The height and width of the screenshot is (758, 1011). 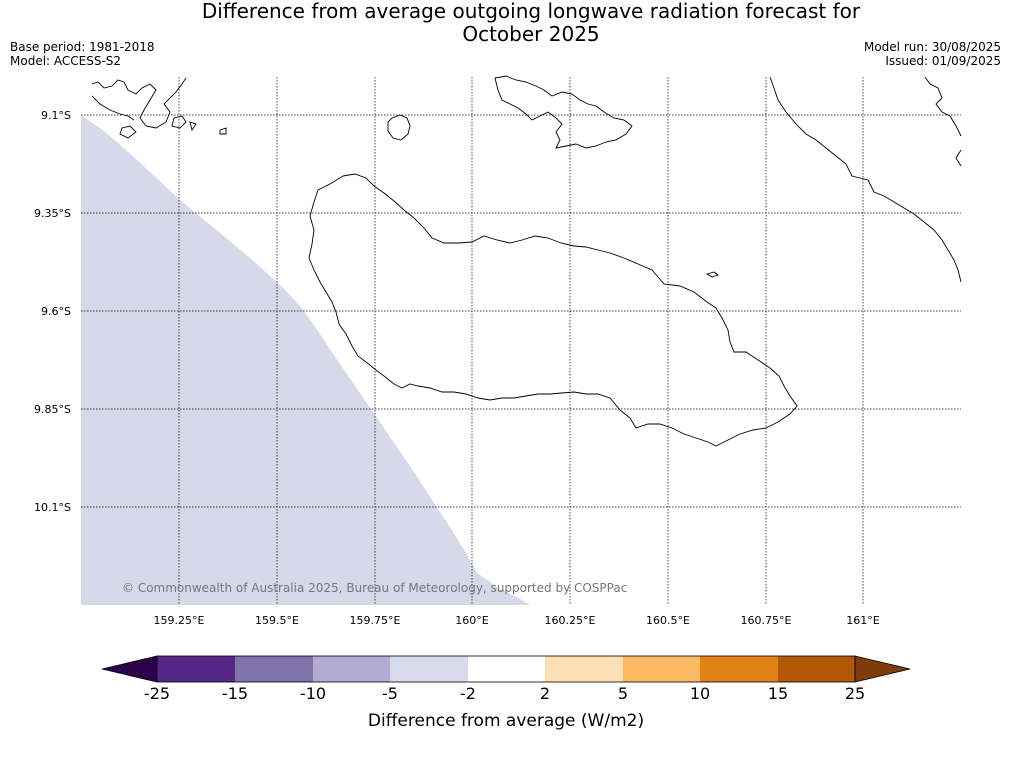 What do you see at coordinates (399, 127) in the screenshot?
I see `coastline-savo-island` at bounding box center [399, 127].